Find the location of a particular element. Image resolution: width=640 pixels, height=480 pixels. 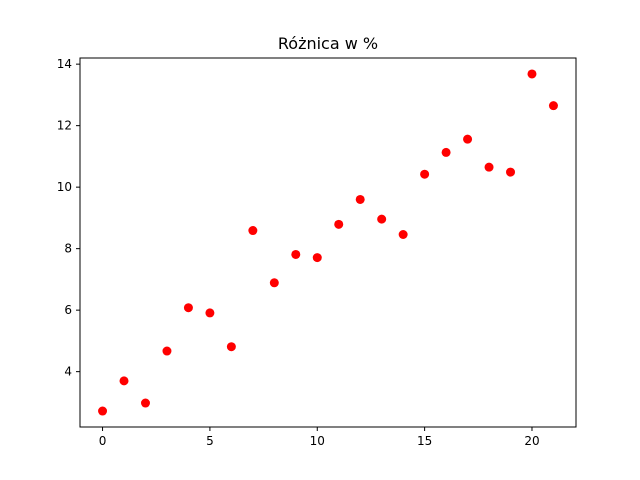

y-tick-label: 12 is located at coordinates (64, 126).